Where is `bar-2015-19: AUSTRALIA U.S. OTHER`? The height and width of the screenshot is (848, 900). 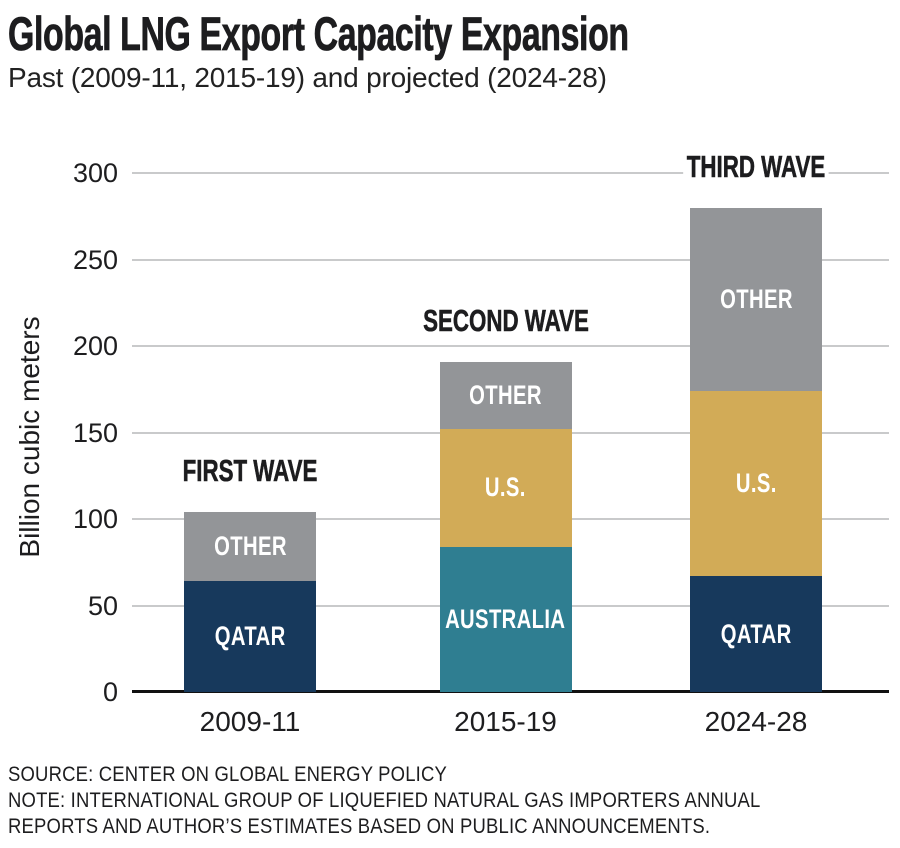
bar-2015-19: AUSTRALIA U.S. OTHER is located at coordinates (505, 526).